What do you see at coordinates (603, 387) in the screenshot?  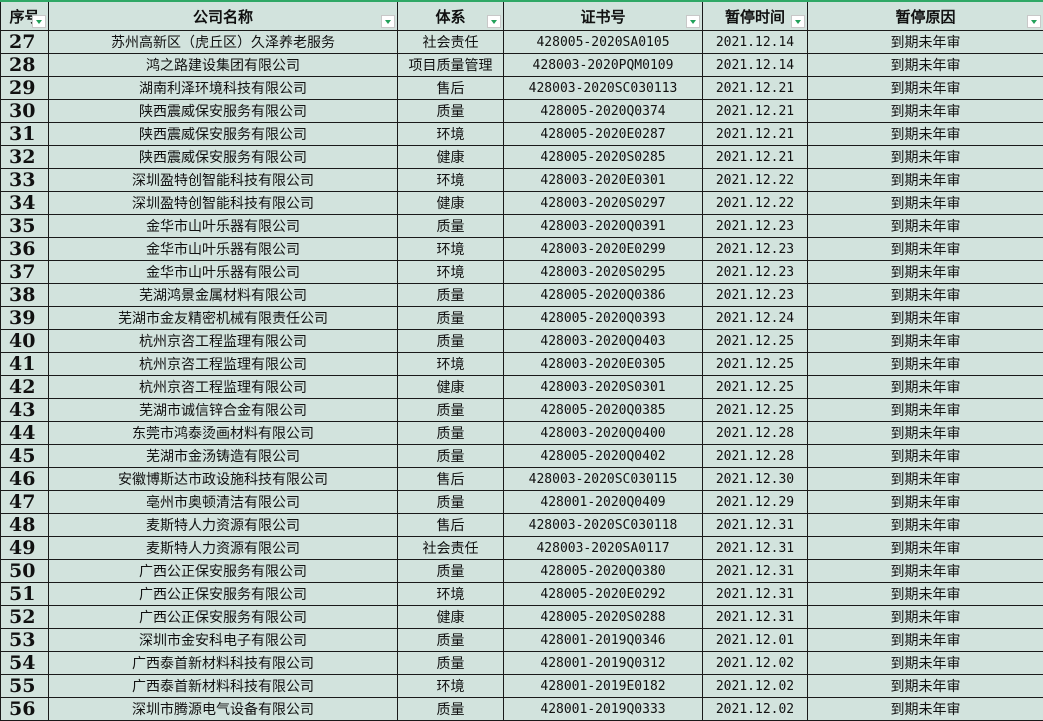 I see `cell-cert-no: 428003-2020S0301` at bounding box center [603, 387].